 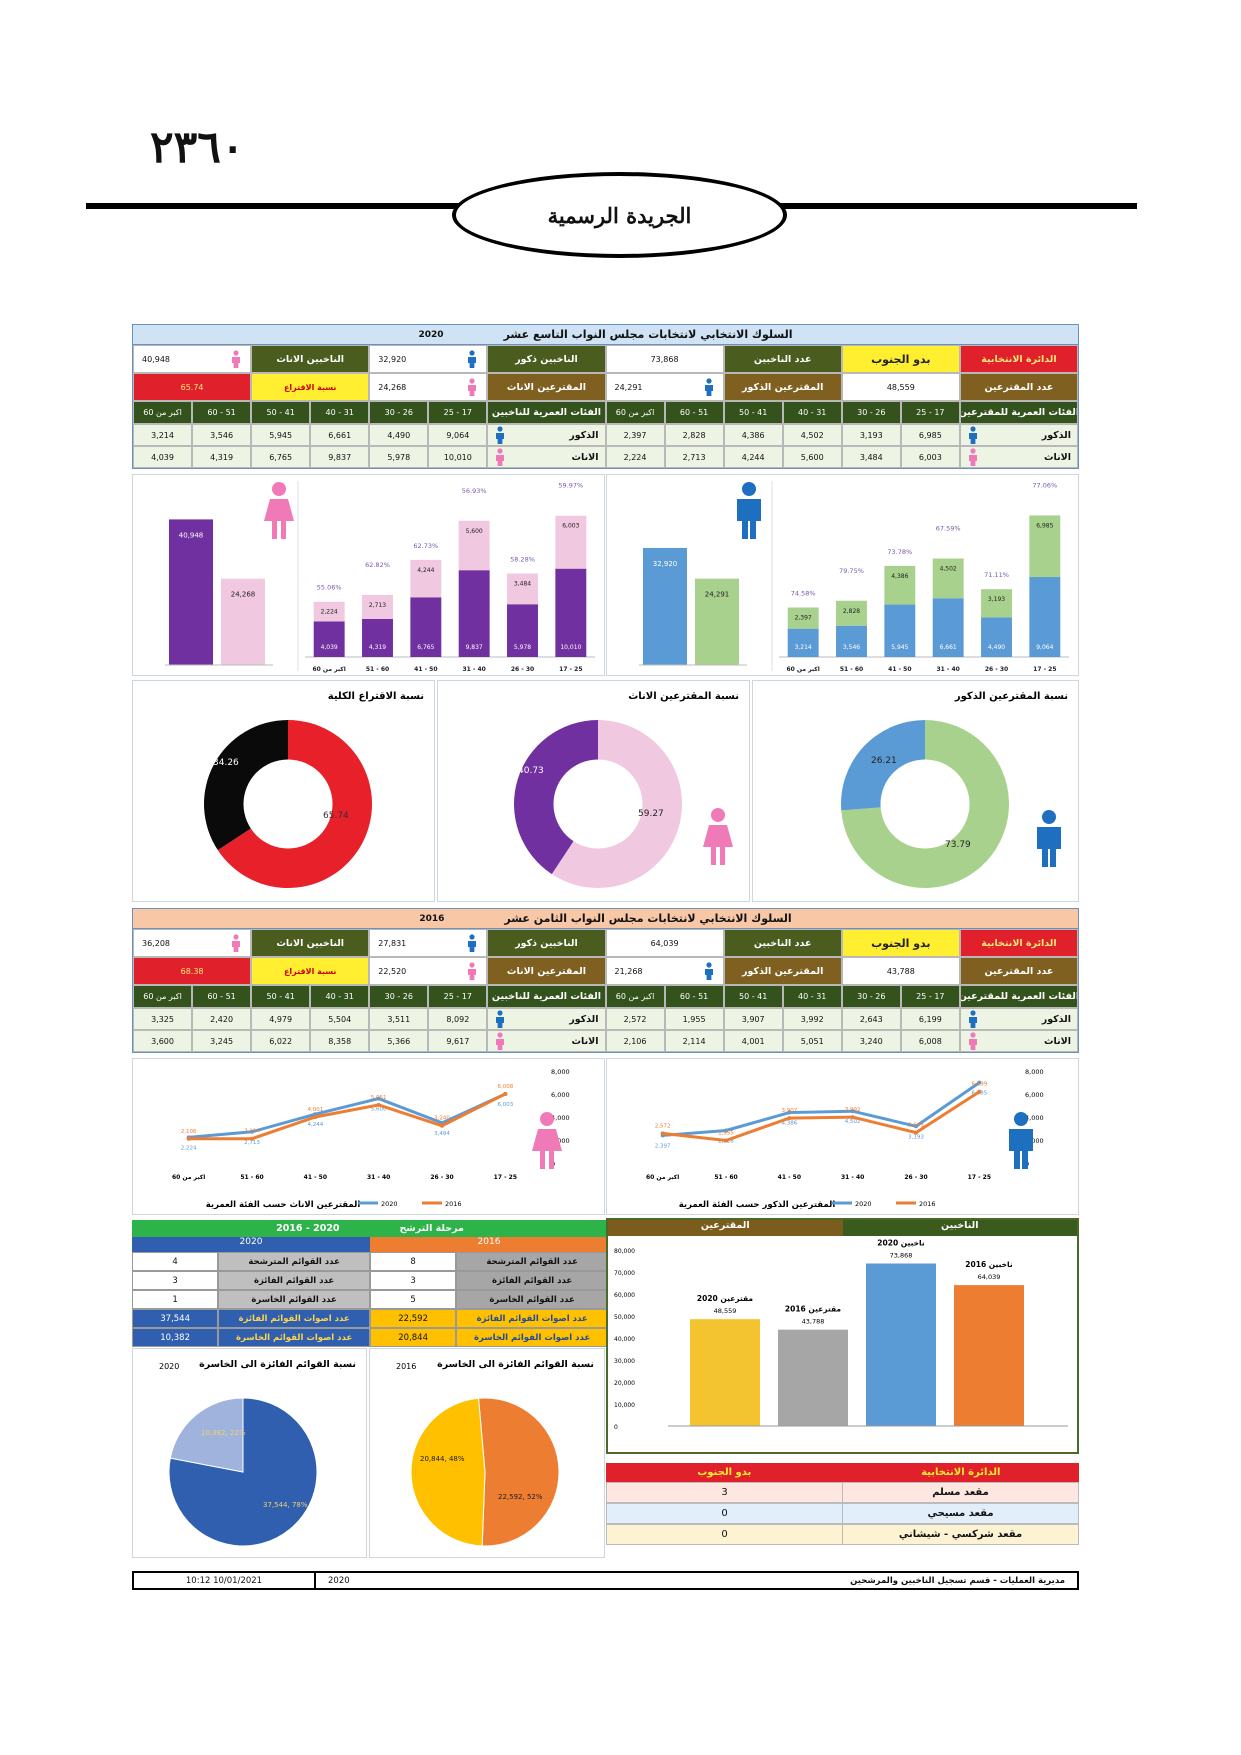 I want to click on bar-value-label: 4,386, so click(x=899, y=576).